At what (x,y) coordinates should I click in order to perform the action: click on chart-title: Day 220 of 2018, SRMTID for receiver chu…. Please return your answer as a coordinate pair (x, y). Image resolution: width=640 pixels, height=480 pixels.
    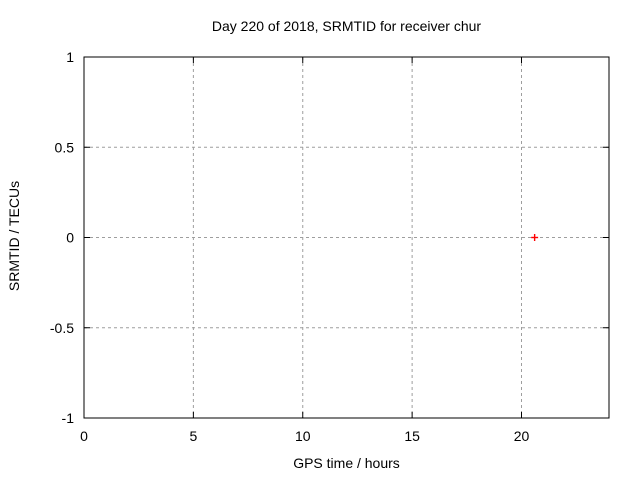
    Looking at the image, I should click on (346, 26).